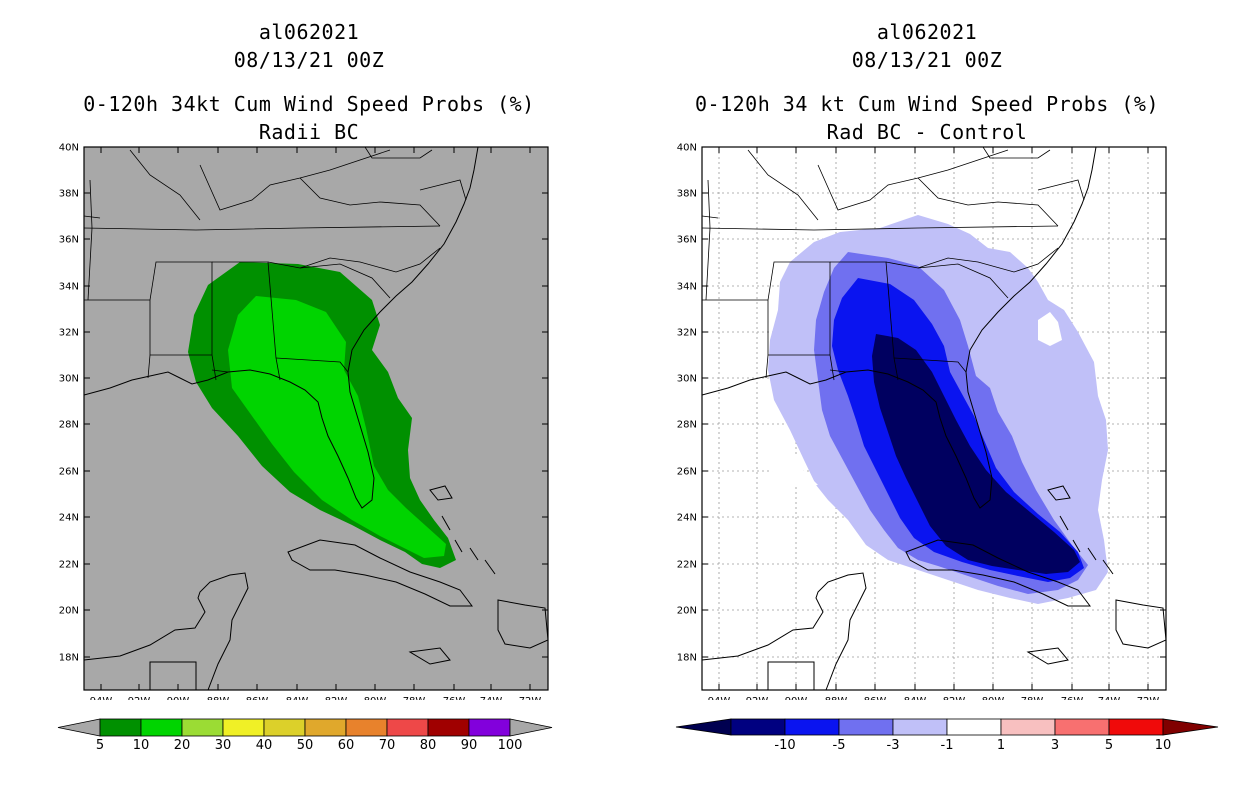 The height and width of the screenshot is (800, 1236). What do you see at coordinates (1050, 329) in the screenshot?
I see `diff-hole-right` at bounding box center [1050, 329].